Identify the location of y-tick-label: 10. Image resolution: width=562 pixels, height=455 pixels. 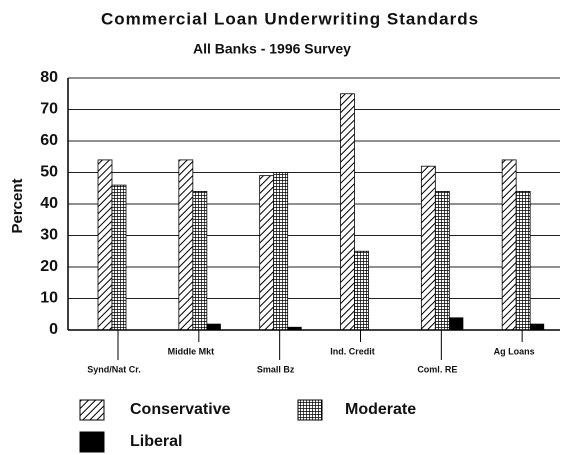
(49, 298).